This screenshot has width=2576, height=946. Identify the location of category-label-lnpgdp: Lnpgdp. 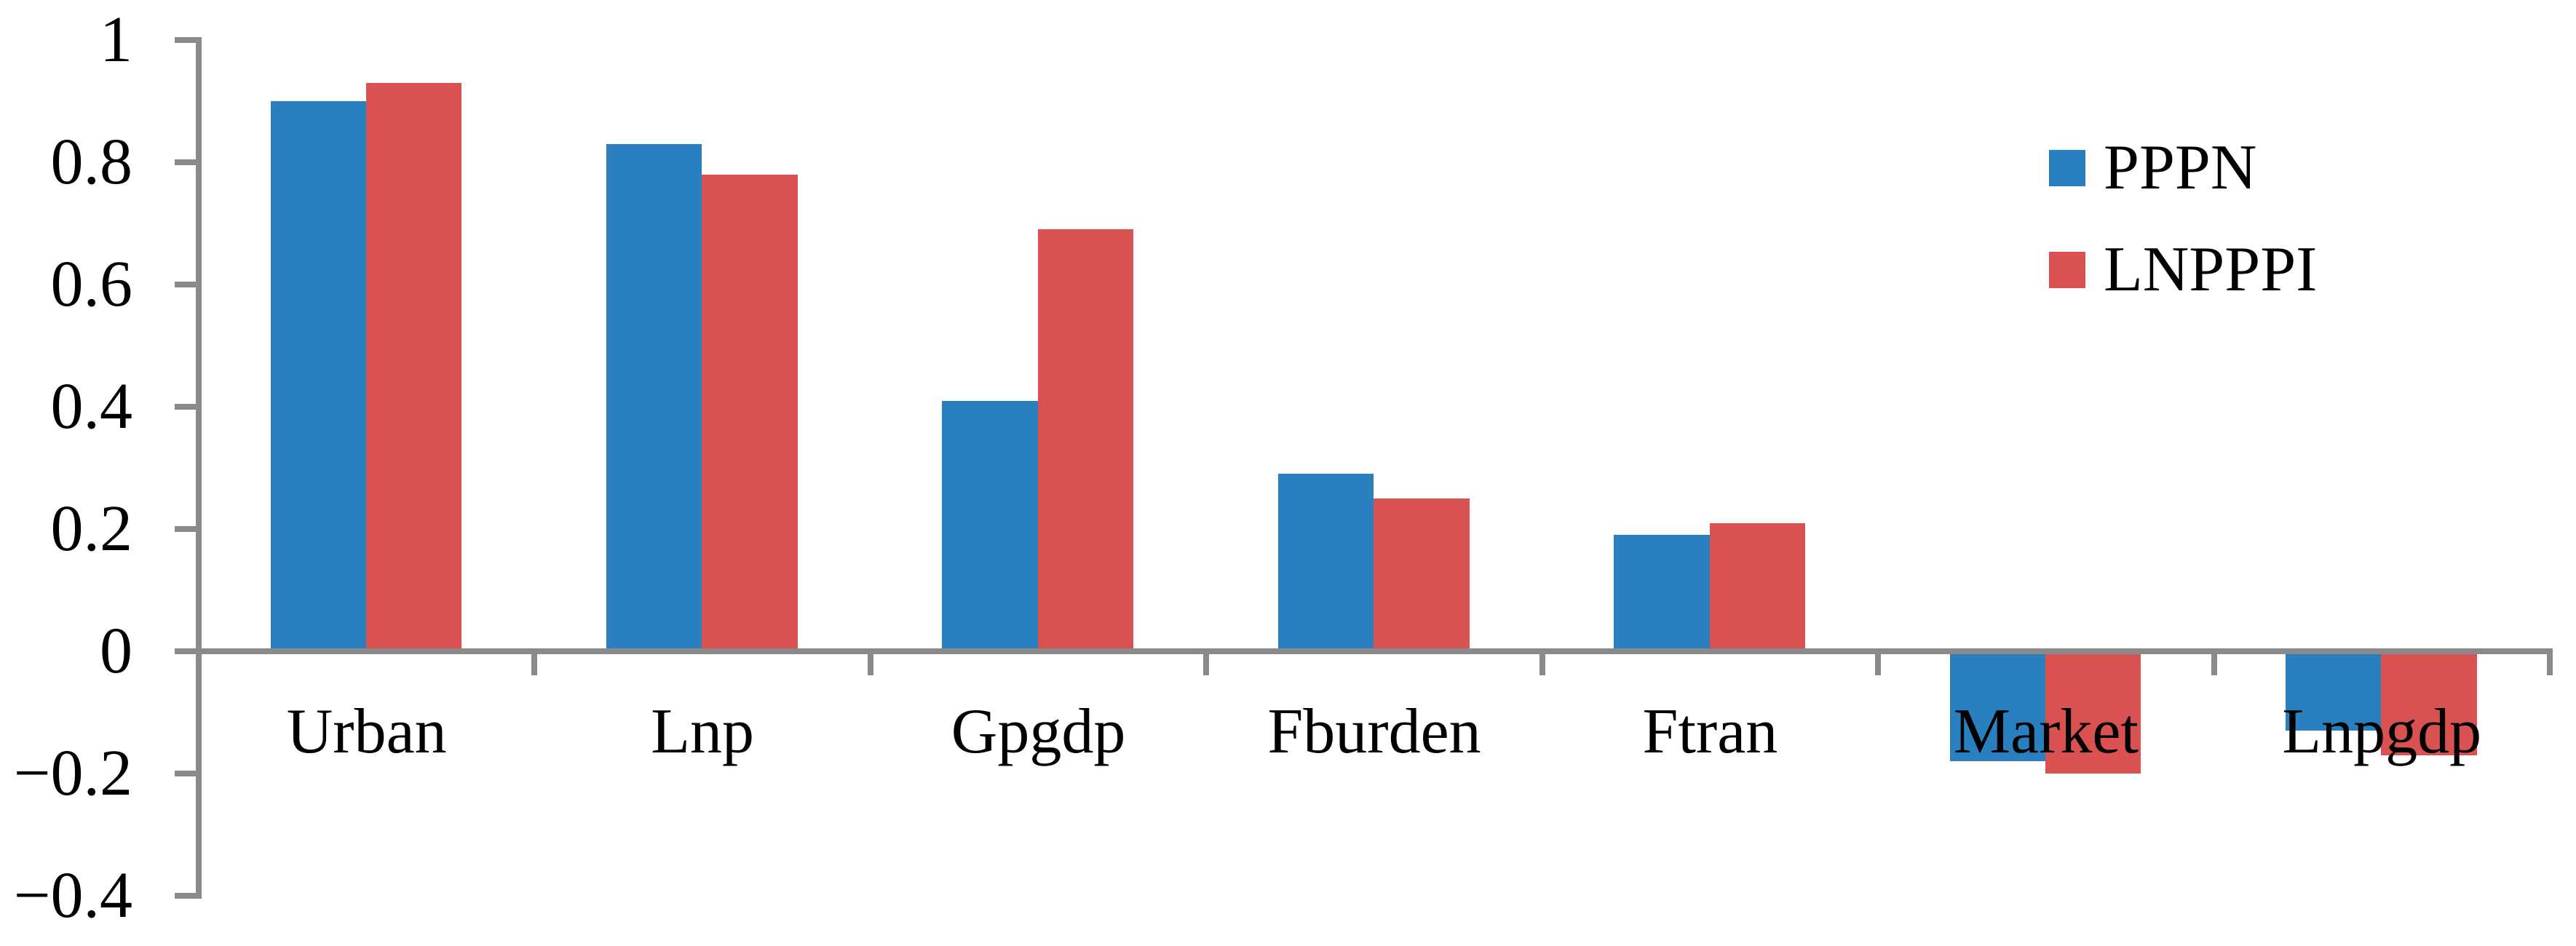
(2382, 731).